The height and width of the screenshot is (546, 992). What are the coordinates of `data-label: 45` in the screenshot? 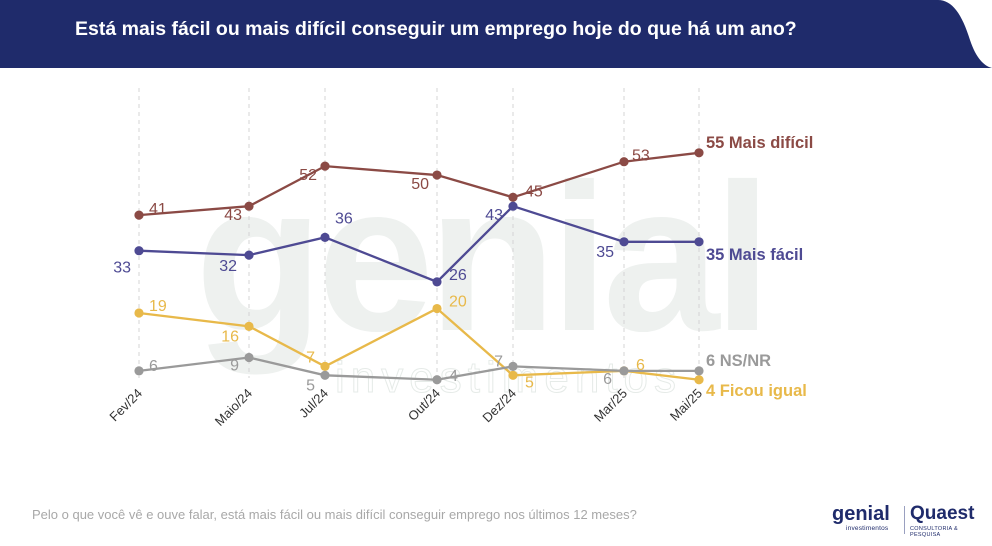 It's located at (534, 191).